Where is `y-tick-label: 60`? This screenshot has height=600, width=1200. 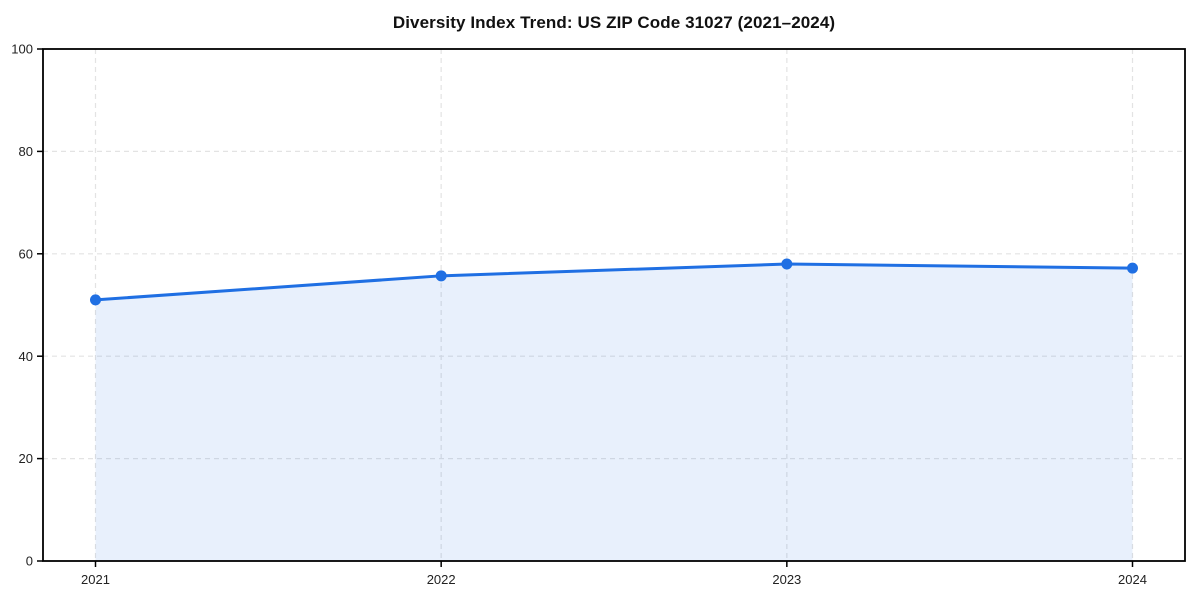 y-tick-label: 60 is located at coordinates (26, 253).